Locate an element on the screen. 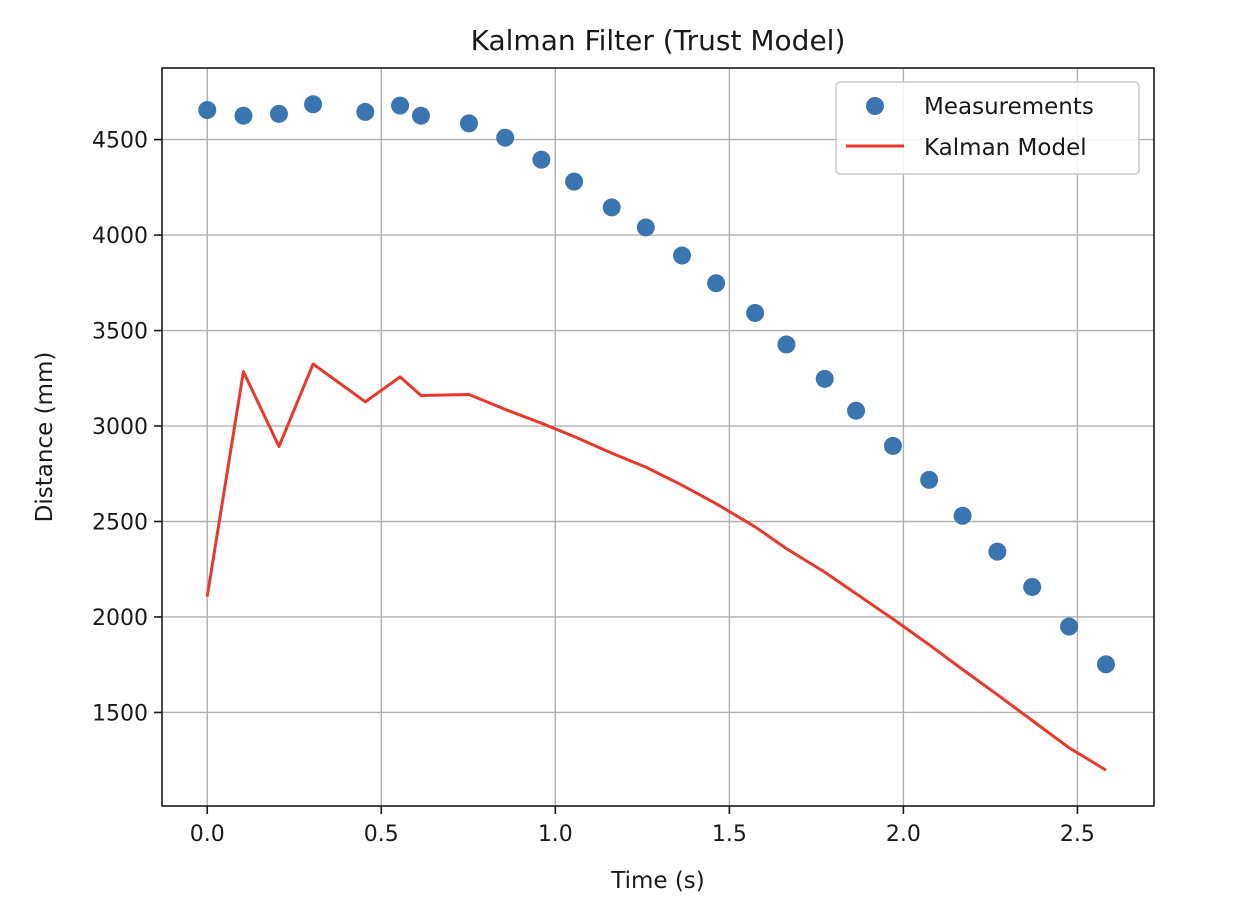 This screenshot has width=1238, height=912. x-tick-label: 1.5 is located at coordinates (729, 834).